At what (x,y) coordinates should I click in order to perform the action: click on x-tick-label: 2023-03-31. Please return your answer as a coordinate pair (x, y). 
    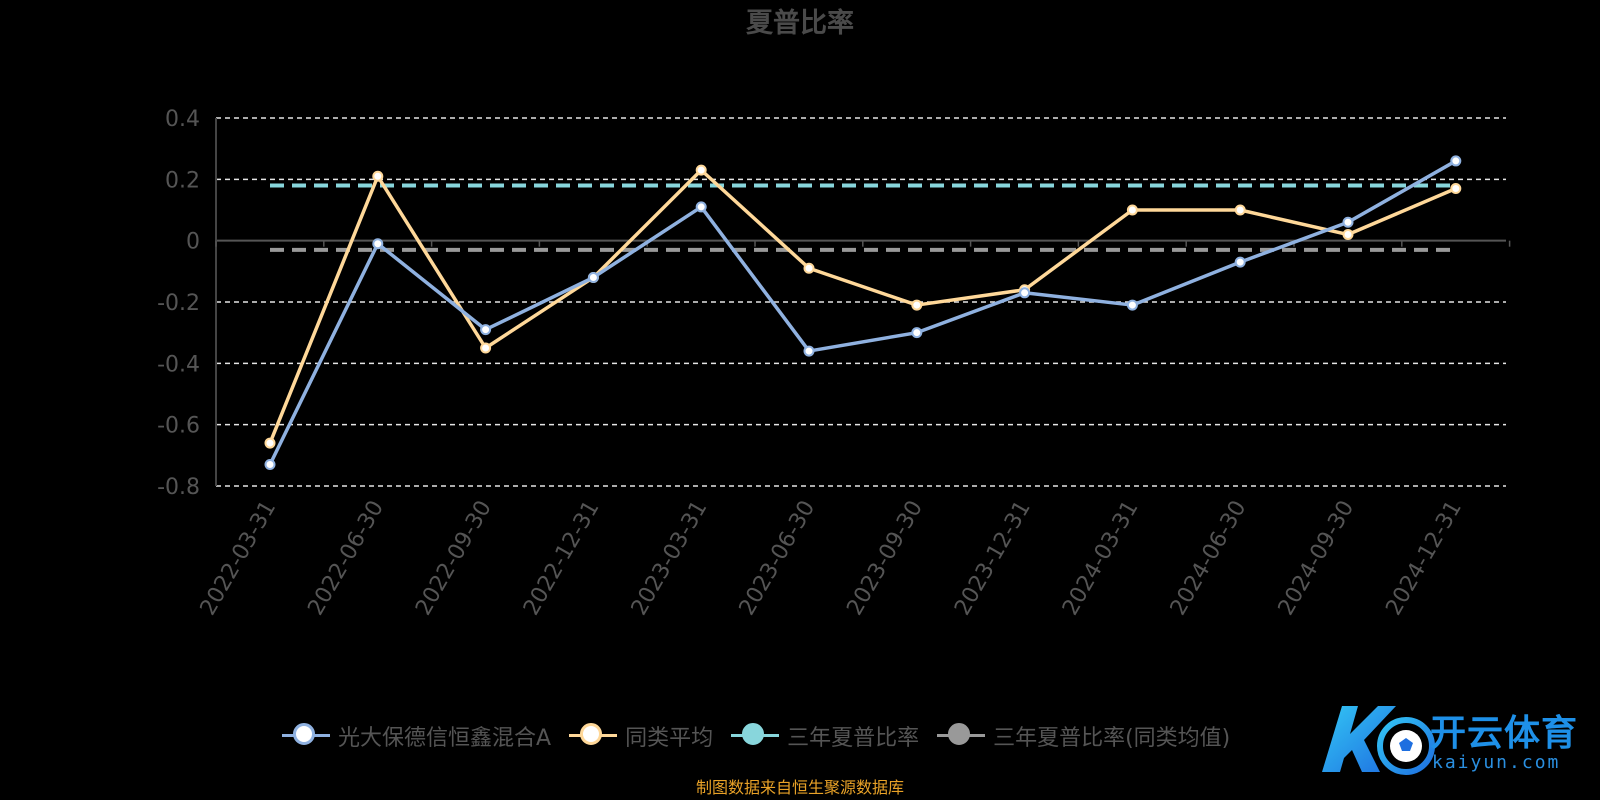
    Looking at the image, I should click on (670, 558).